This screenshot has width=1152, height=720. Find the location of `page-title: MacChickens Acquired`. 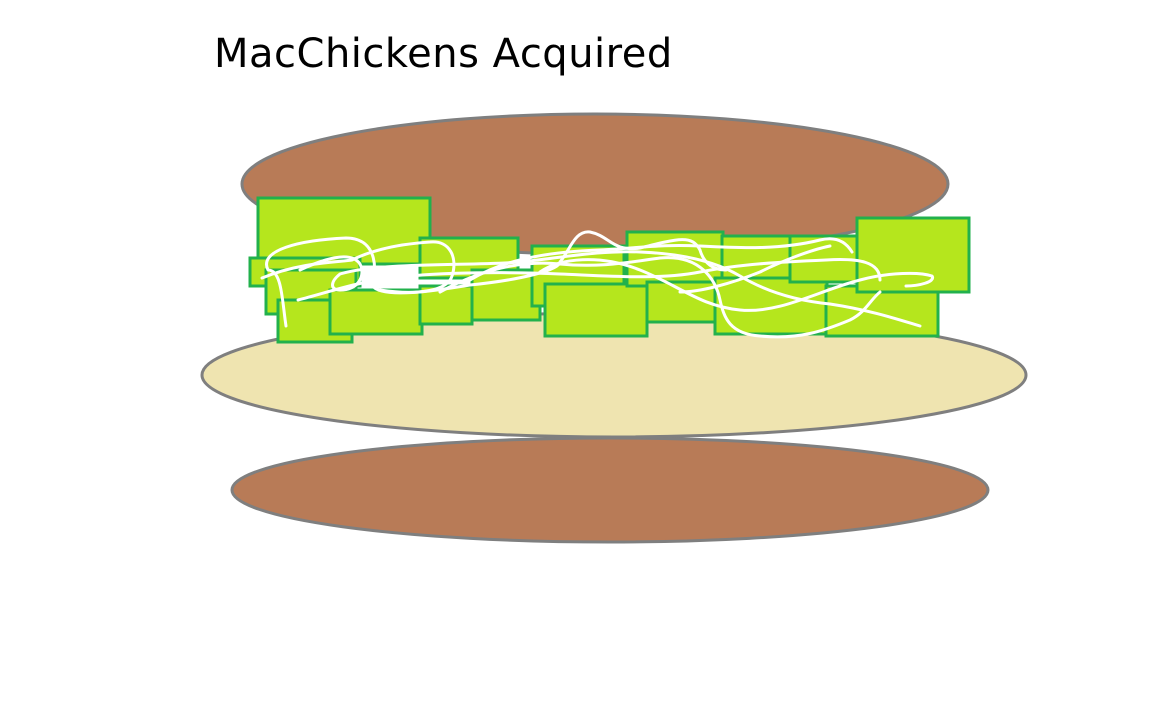

page-title: MacChickens Acquired is located at coordinates (443, 54).